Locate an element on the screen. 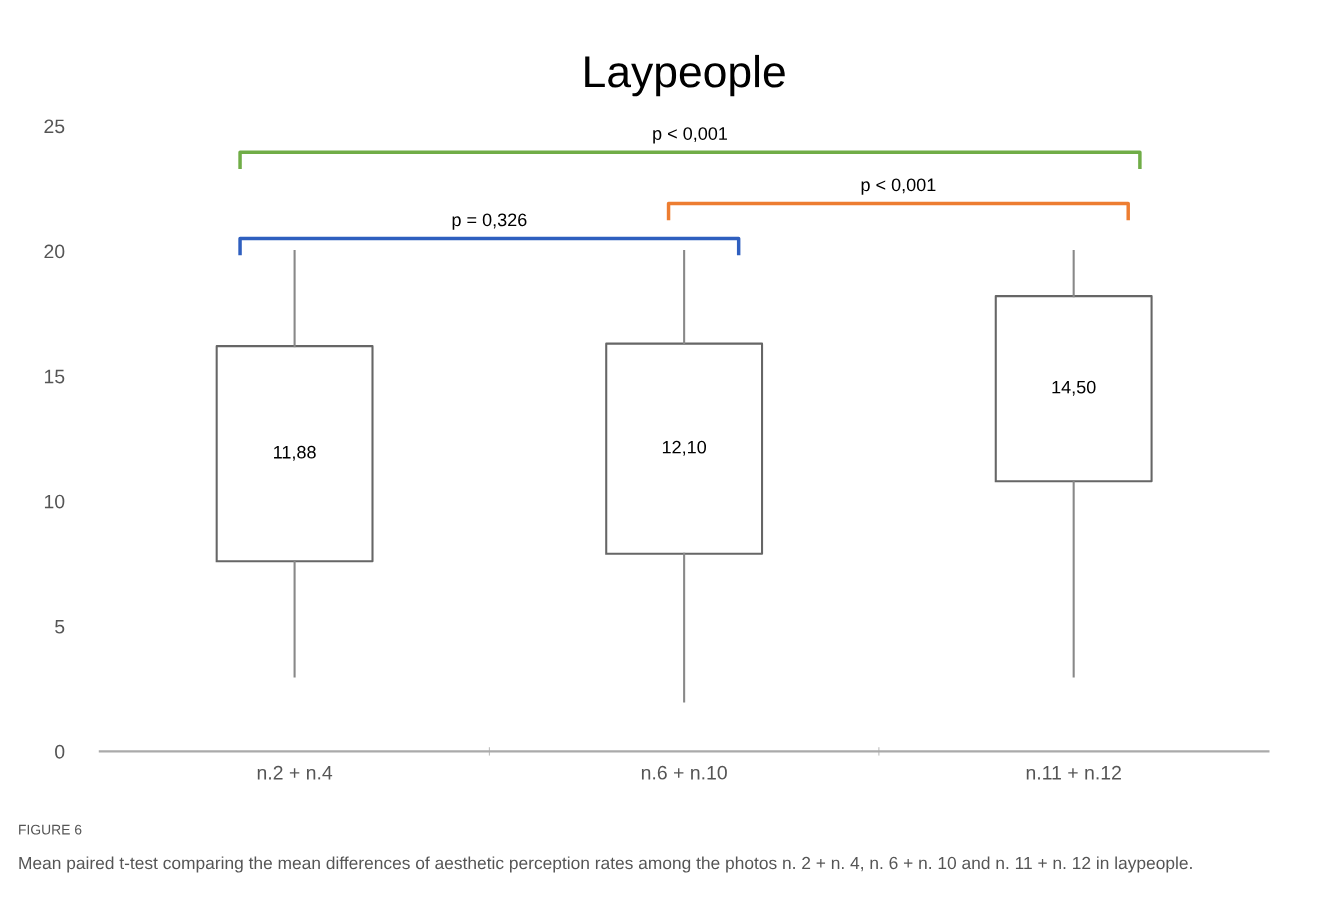  annotation: p = 0,326 is located at coordinates (489, 221).